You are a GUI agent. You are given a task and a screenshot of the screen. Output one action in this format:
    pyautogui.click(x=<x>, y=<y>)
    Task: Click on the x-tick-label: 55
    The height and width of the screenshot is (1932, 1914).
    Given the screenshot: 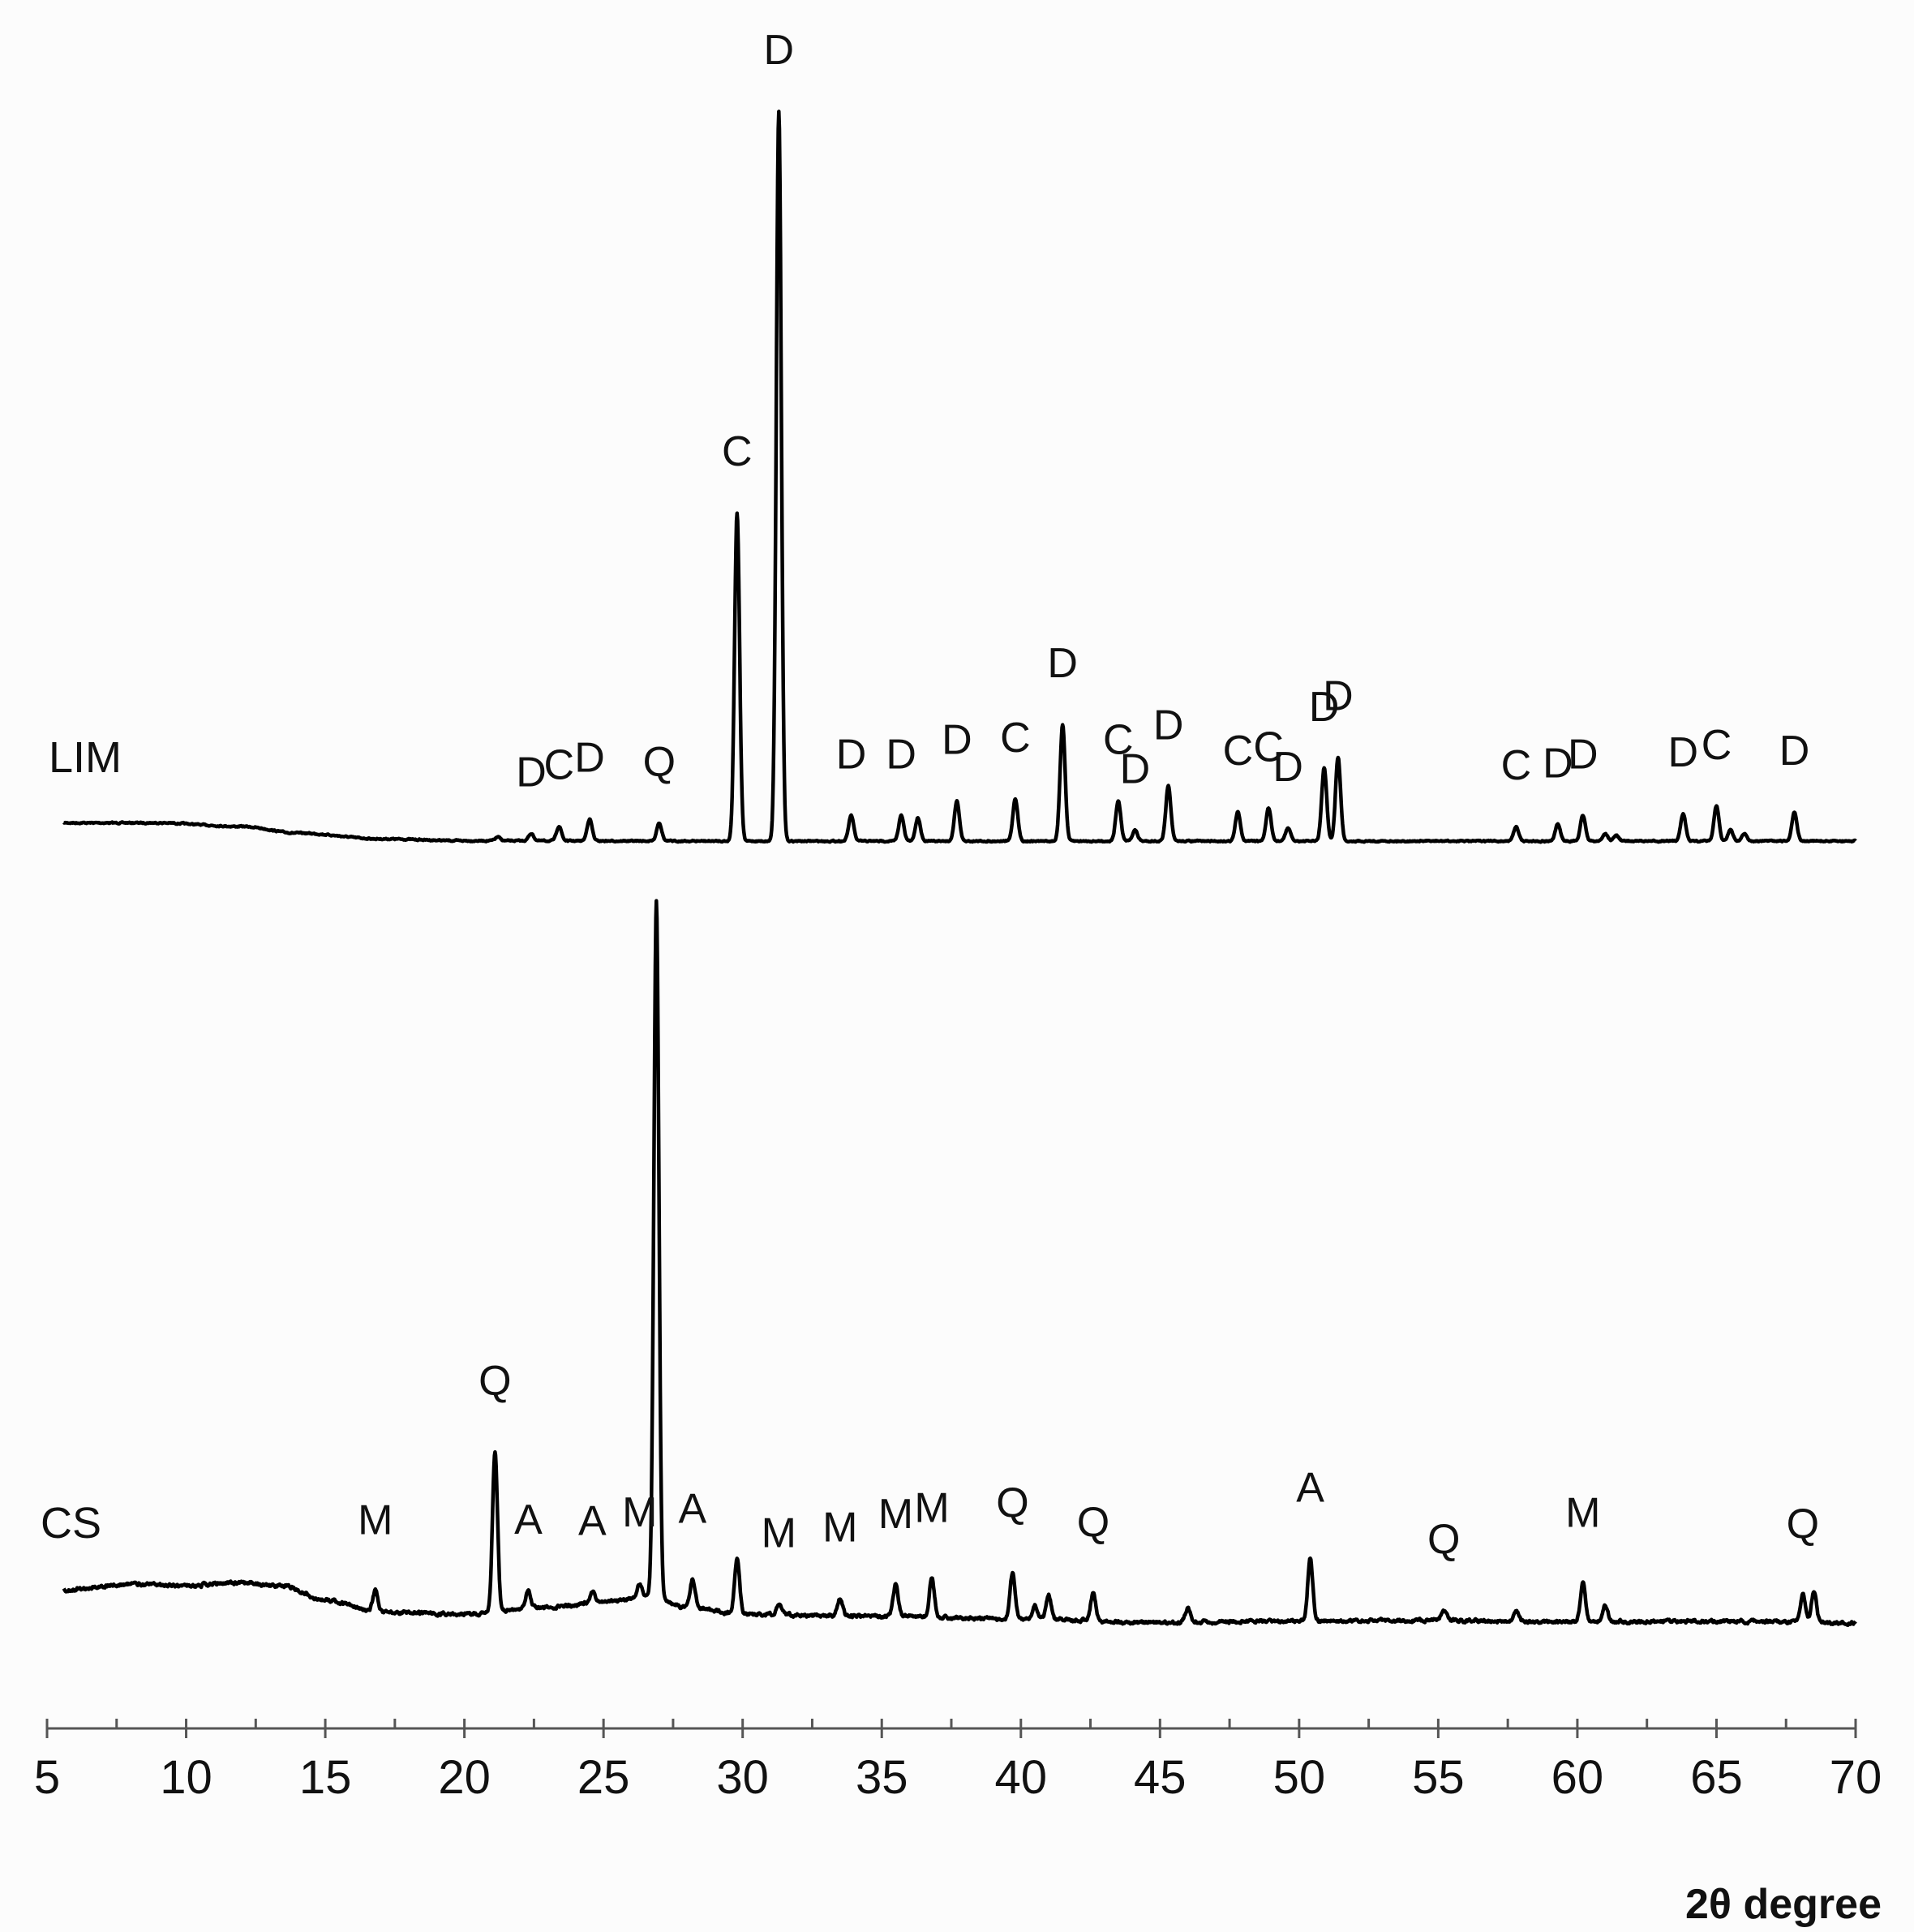 What is the action you would take?
    pyautogui.click(x=1439, y=1777)
    